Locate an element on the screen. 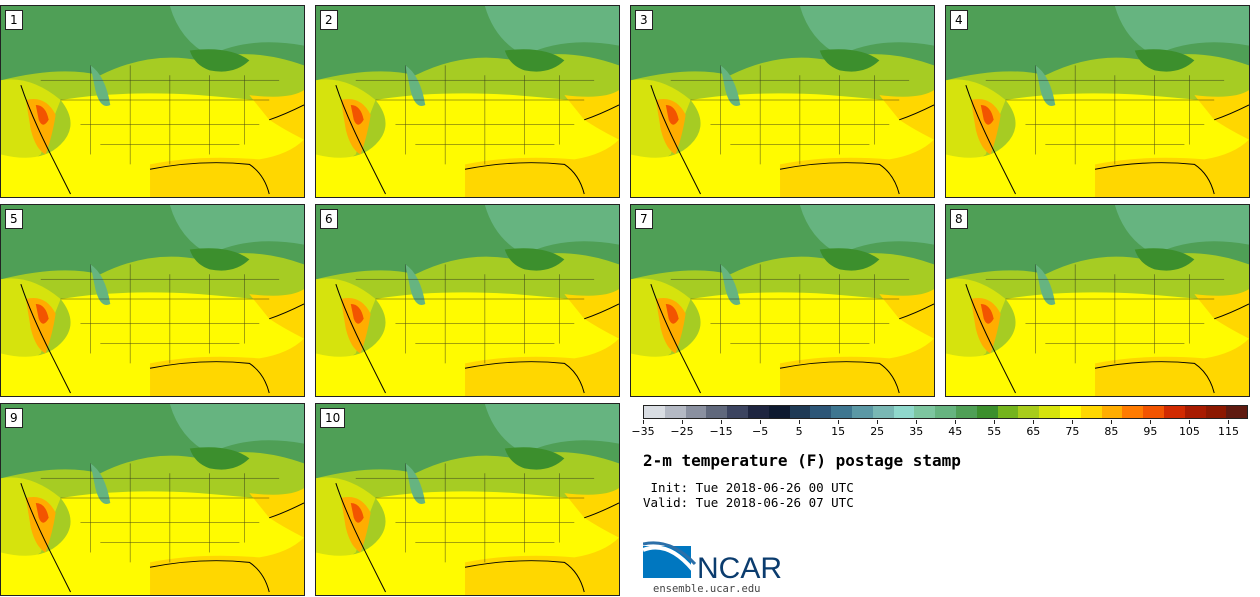  panel-number-badge: 1 is located at coordinates (14, 20).